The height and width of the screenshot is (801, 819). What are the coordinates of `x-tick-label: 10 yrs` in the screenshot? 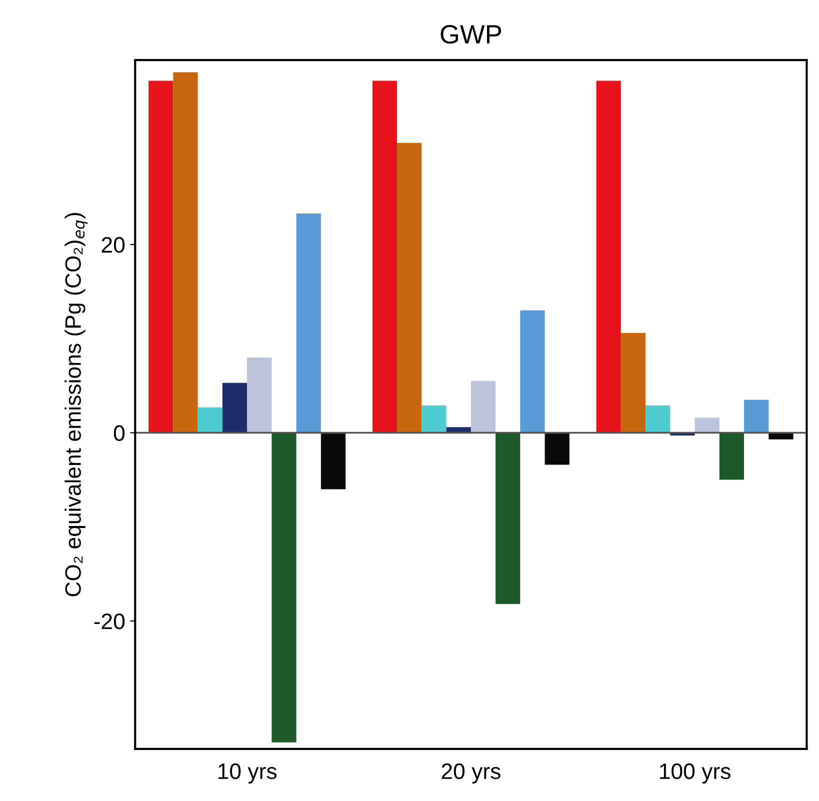 It's located at (247, 773).